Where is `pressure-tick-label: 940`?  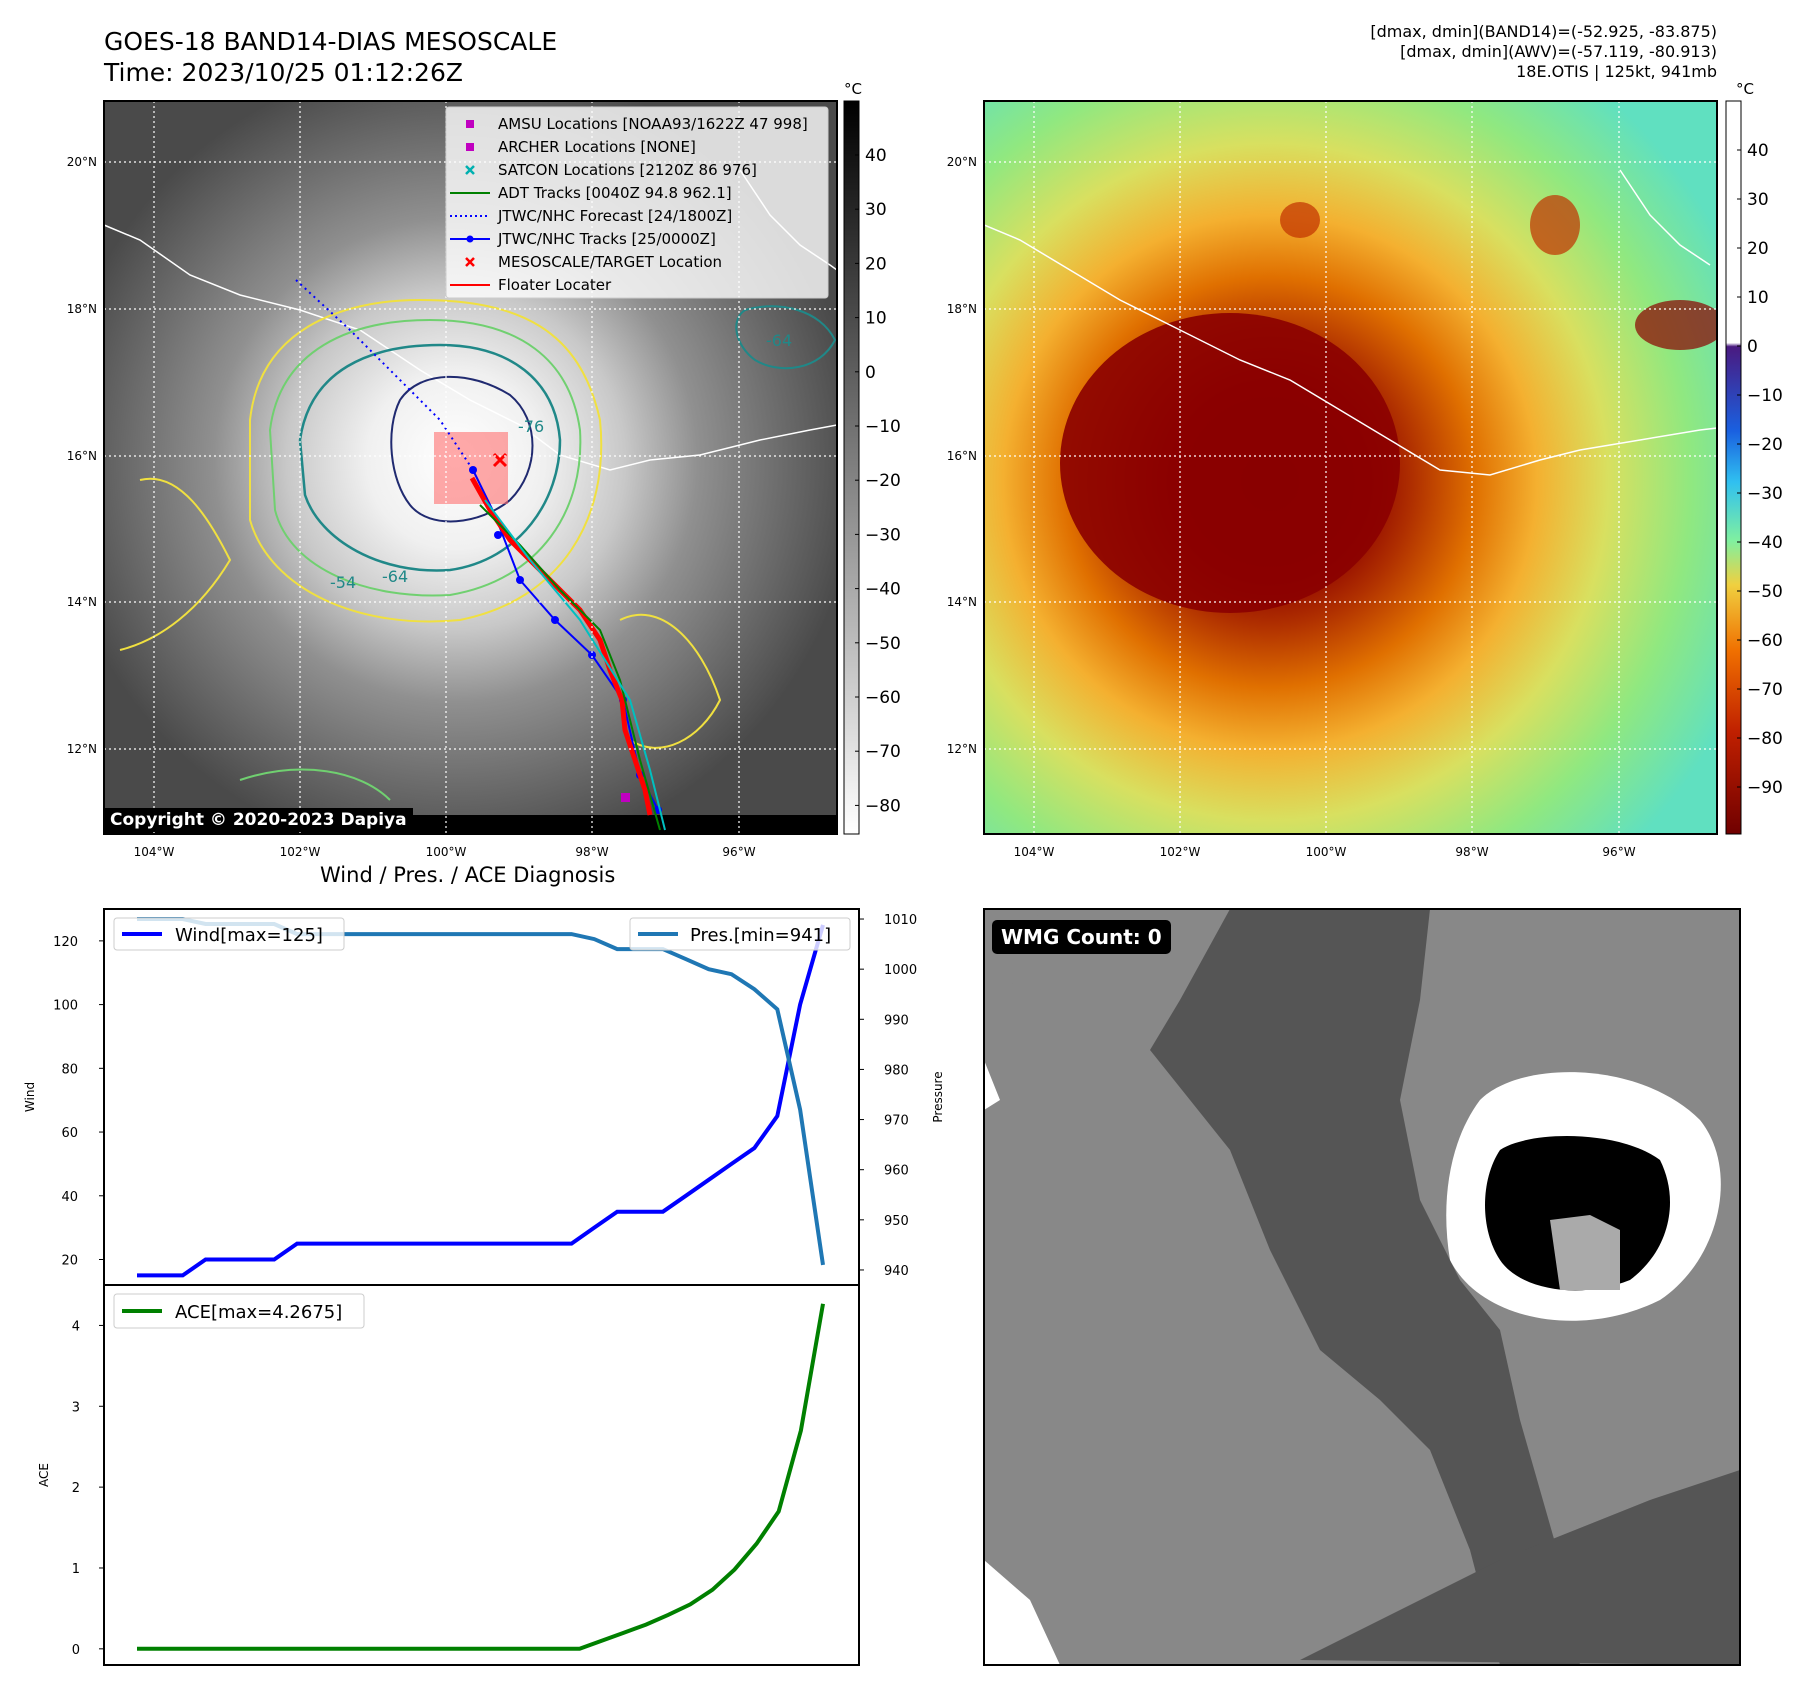
pressure-tick-label: 940 is located at coordinates (896, 1271).